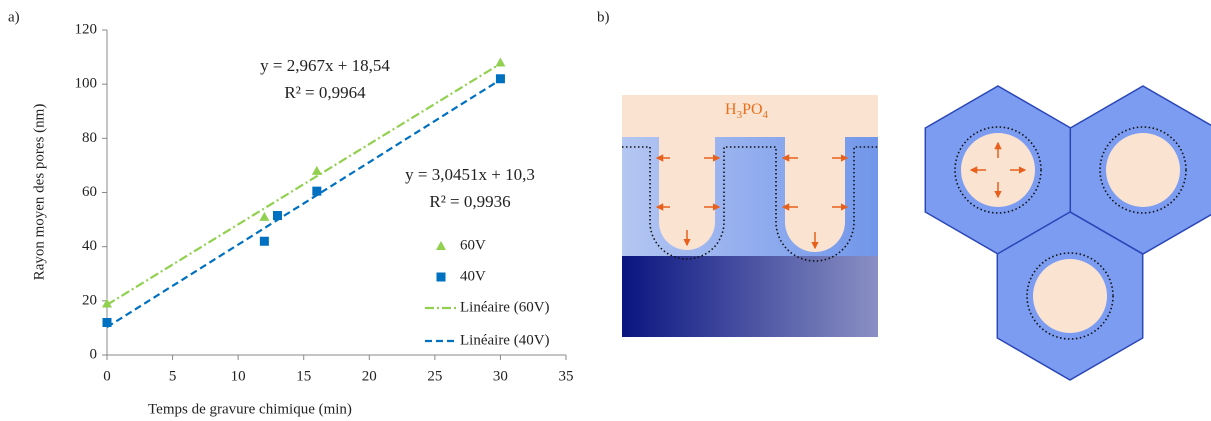 This screenshot has height=421, width=1211. I want to click on x-tick-label: 15, so click(303, 376).